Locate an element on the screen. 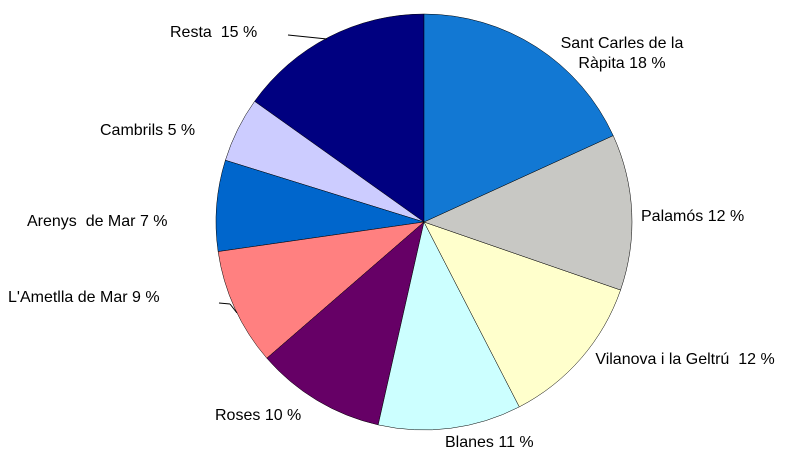 The width and height of the screenshot is (801, 454). value-label: 10 % is located at coordinates (283, 415).